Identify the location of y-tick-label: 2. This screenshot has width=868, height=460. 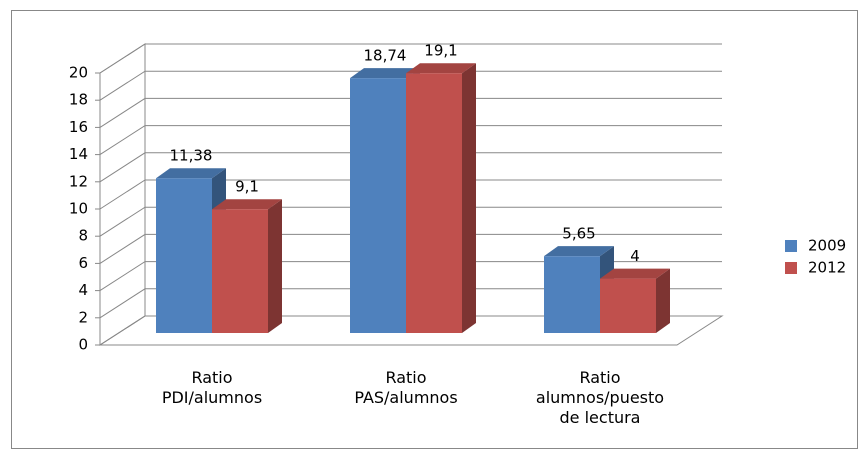
(83, 317).